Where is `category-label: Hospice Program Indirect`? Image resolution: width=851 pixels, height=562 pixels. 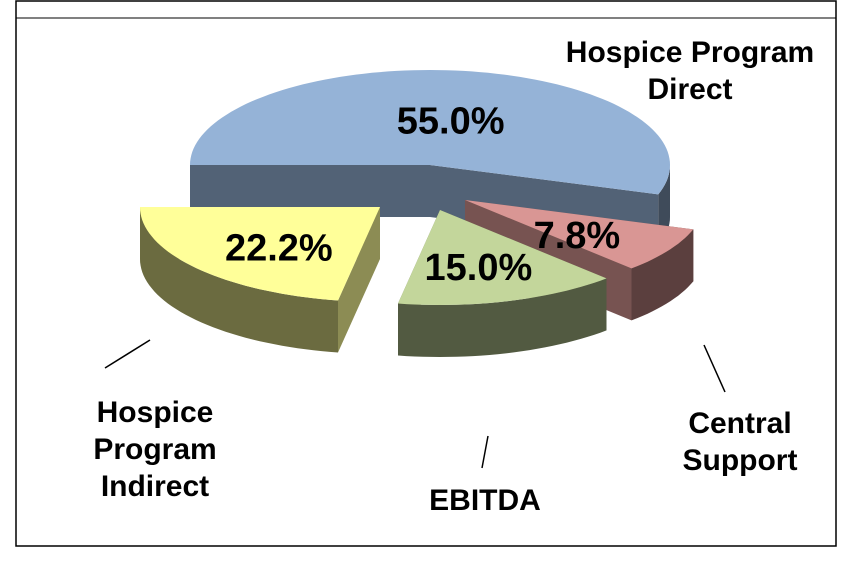
category-label: Hospice Program Indirect is located at coordinates (155, 449).